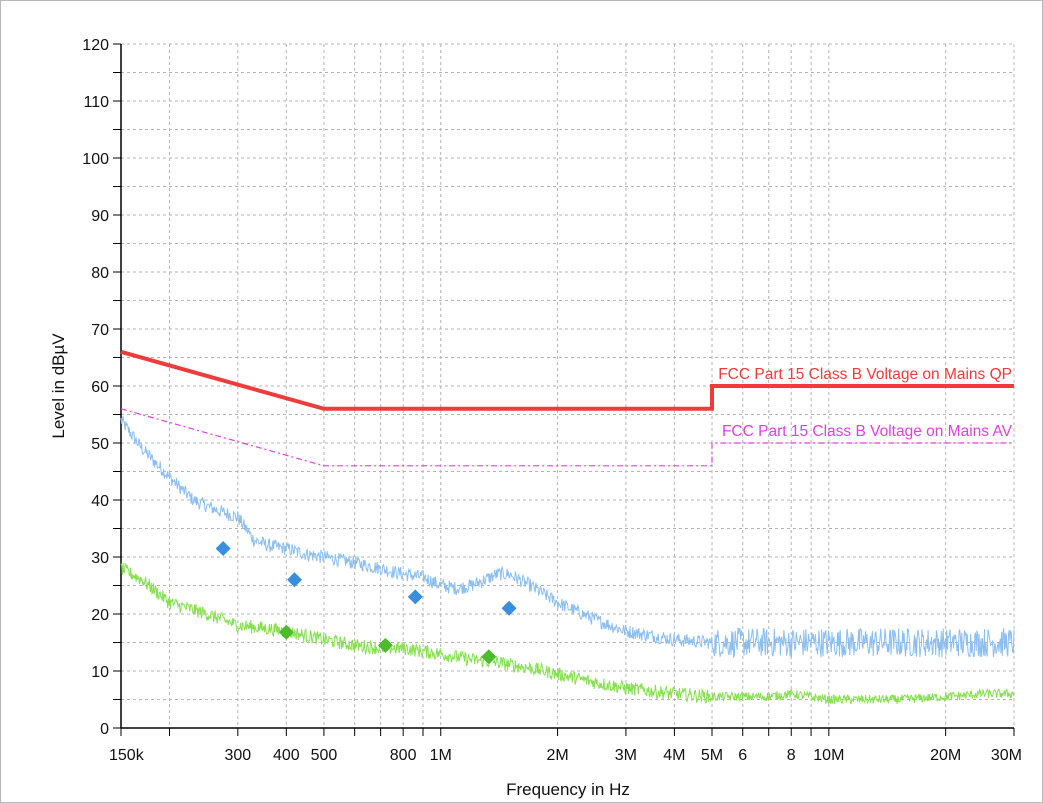 The height and width of the screenshot is (803, 1043). What do you see at coordinates (567, 380) in the screenshot?
I see `qp-limit-line` at bounding box center [567, 380].